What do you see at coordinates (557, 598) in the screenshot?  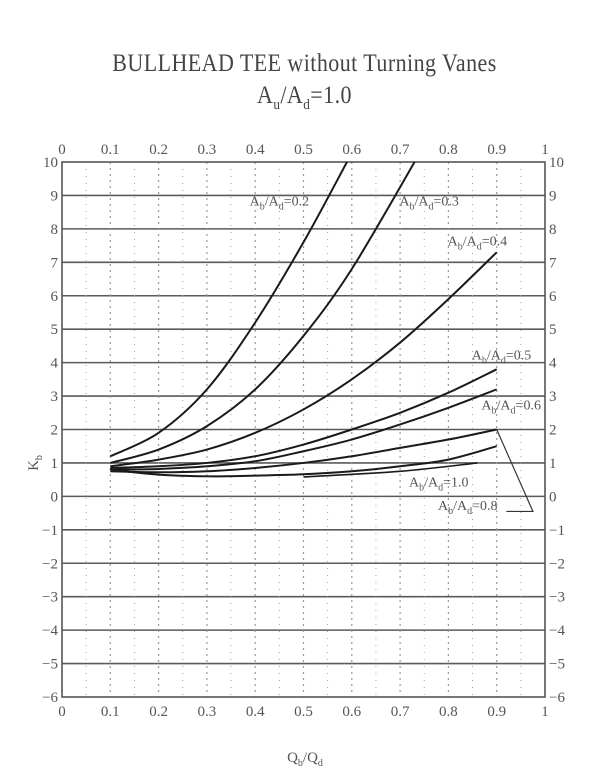 I see `y-tick-right: −3` at bounding box center [557, 598].